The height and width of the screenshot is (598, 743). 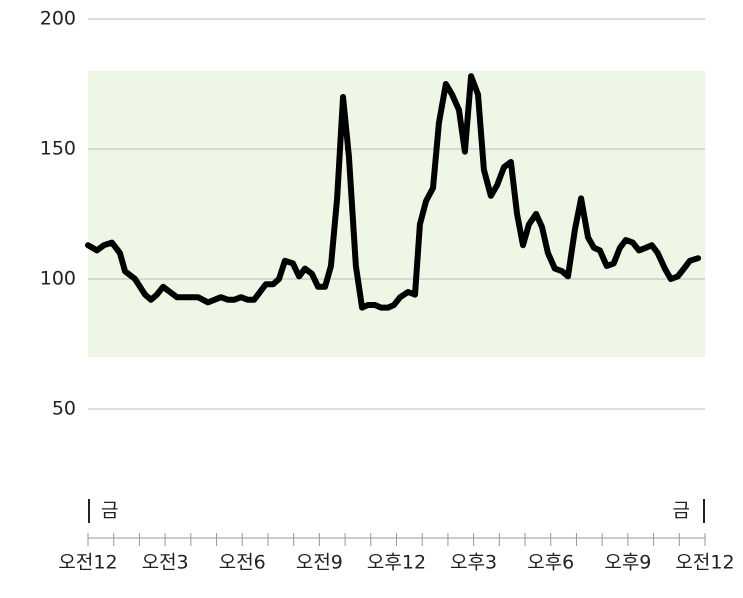 I want to click on x-tick-label: 오전6, so click(x=242, y=563).